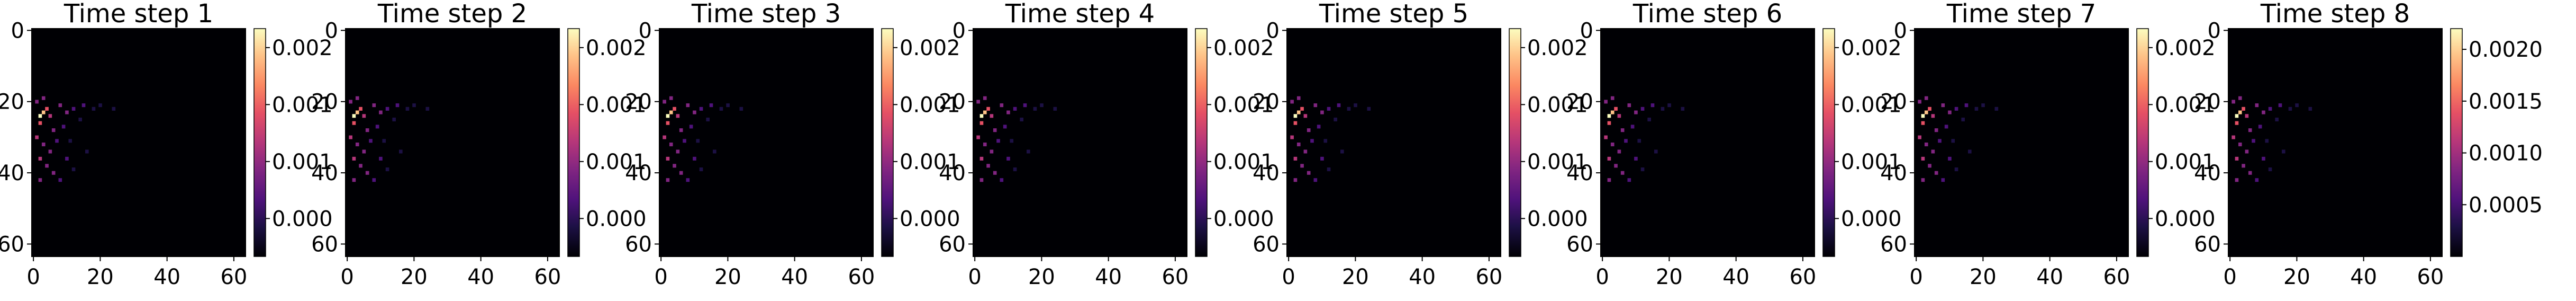 The image size is (2576, 301). I want to click on colorbar-tick-label: 0.0020, so click(2506, 50).